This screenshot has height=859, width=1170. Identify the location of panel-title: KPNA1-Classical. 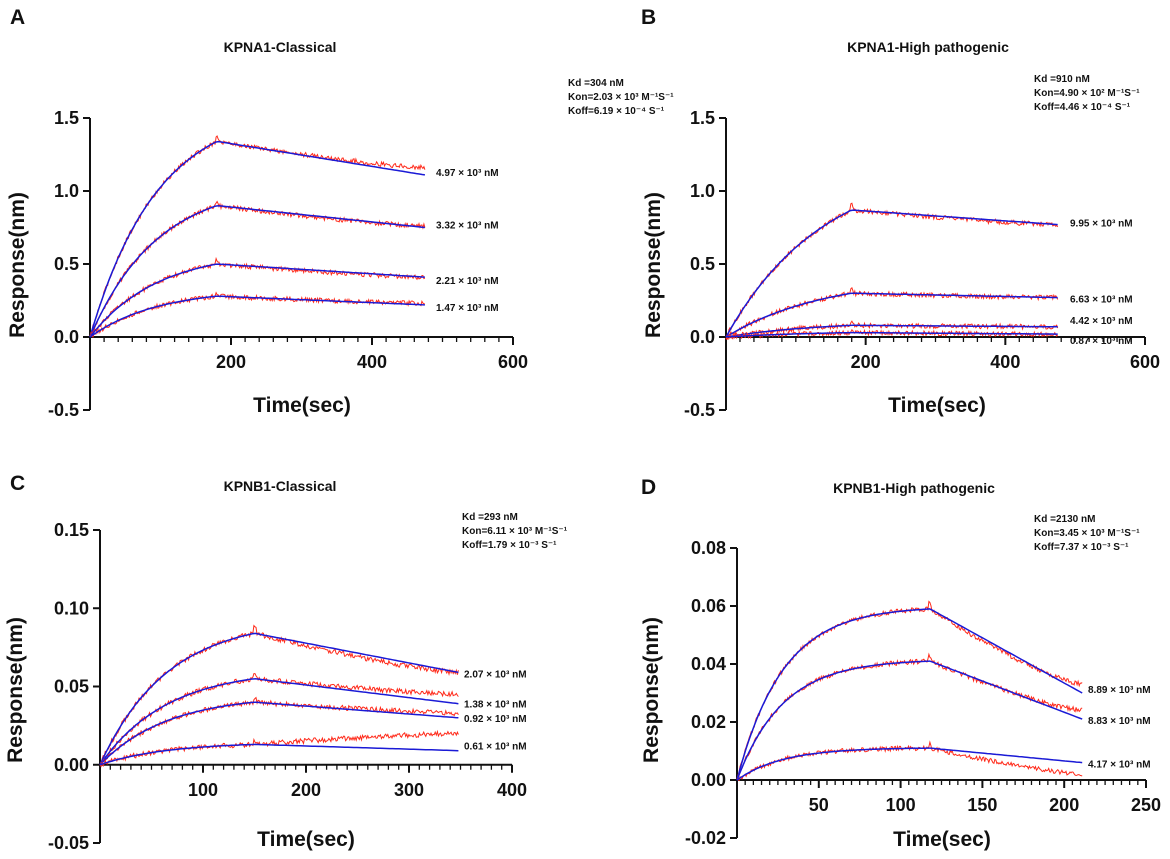
(280, 47).